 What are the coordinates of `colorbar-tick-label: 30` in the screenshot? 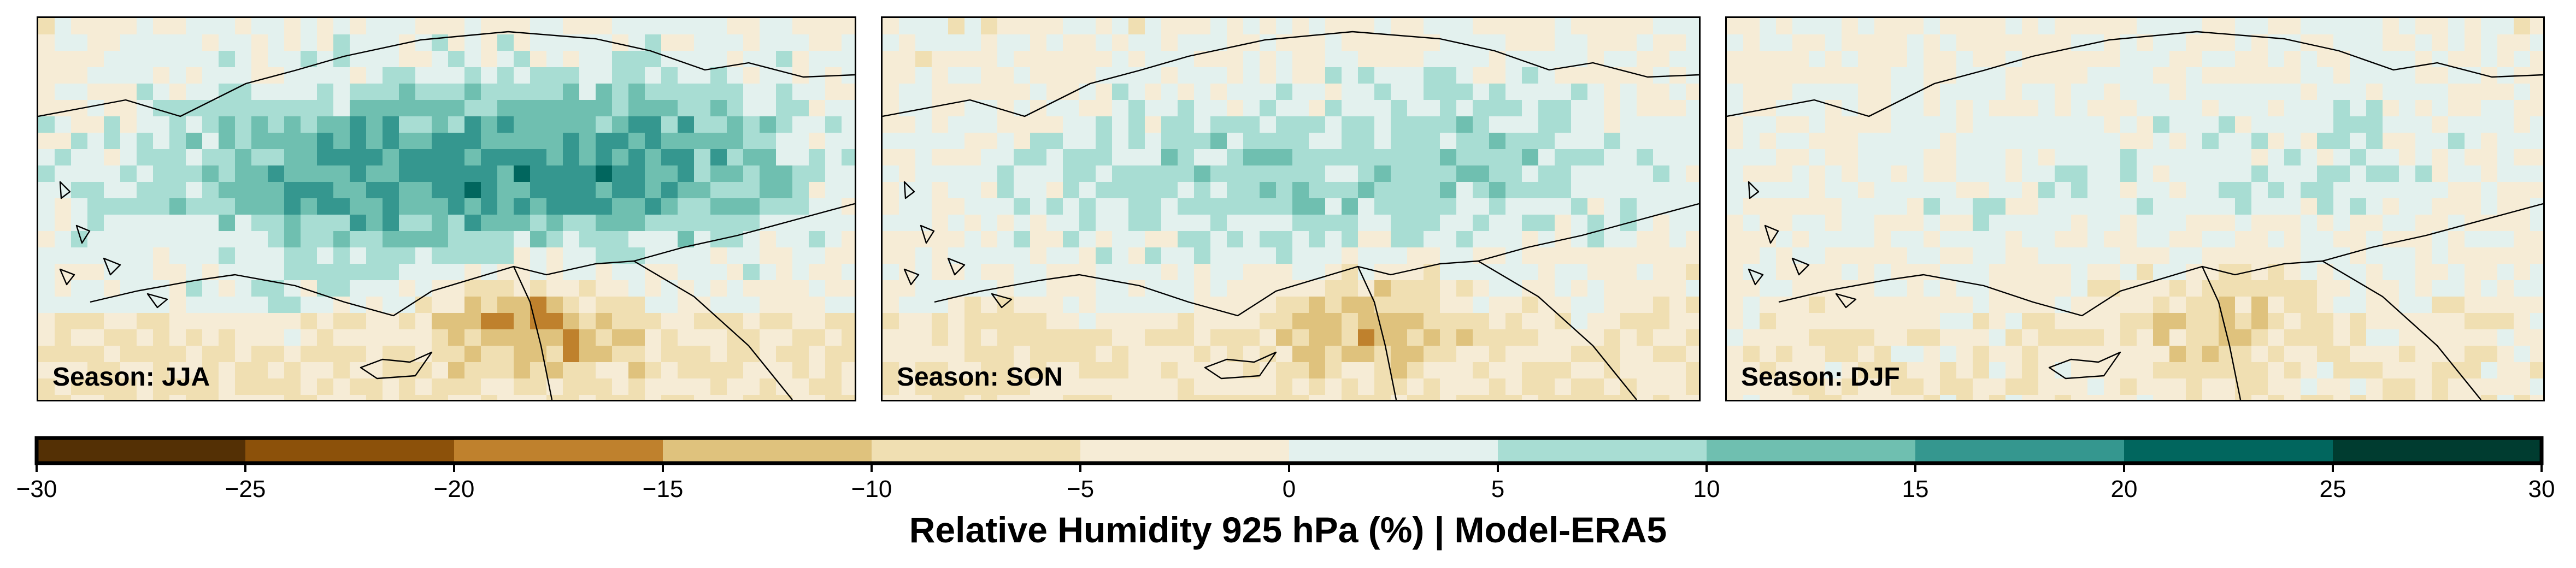 It's located at (2541, 489).